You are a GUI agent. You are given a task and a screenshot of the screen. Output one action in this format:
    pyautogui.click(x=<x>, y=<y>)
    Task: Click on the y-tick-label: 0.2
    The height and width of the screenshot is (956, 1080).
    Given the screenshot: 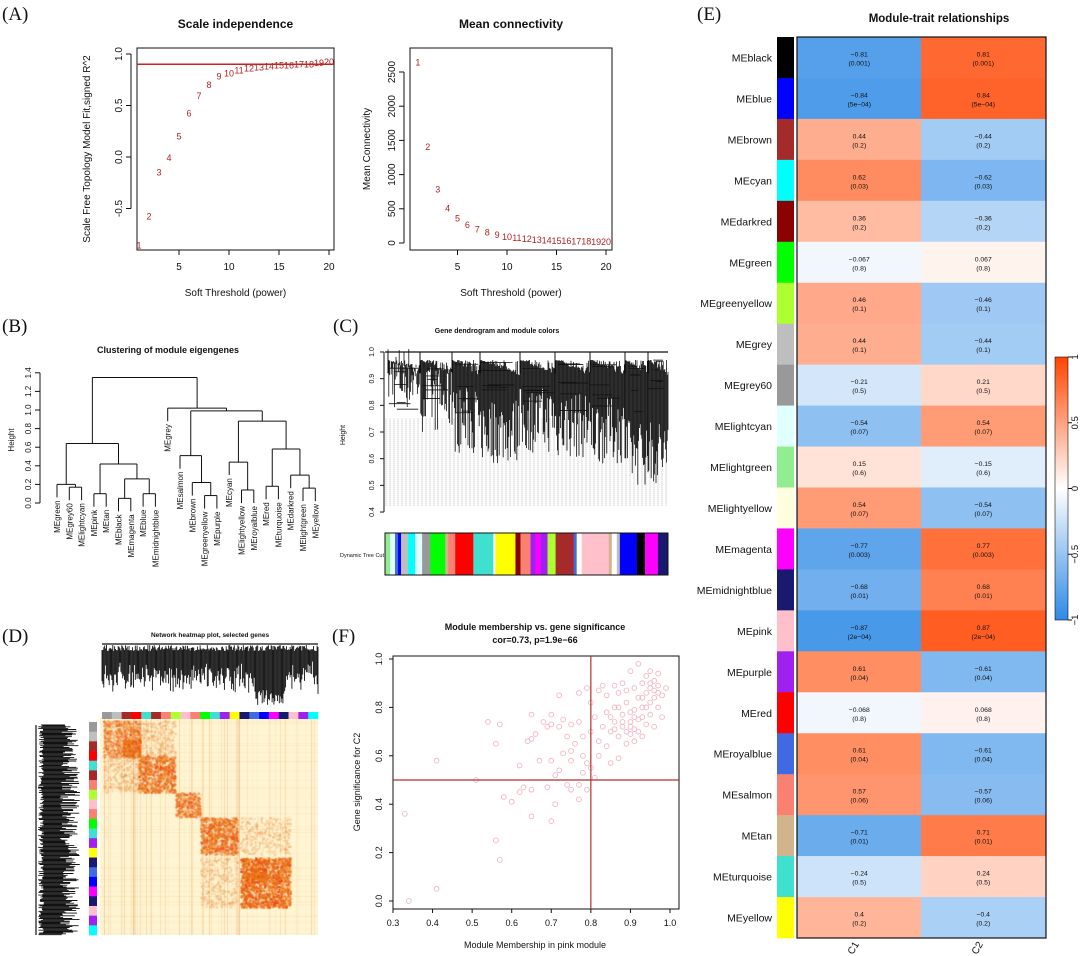 What is the action you would take?
    pyautogui.click(x=379, y=852)
    